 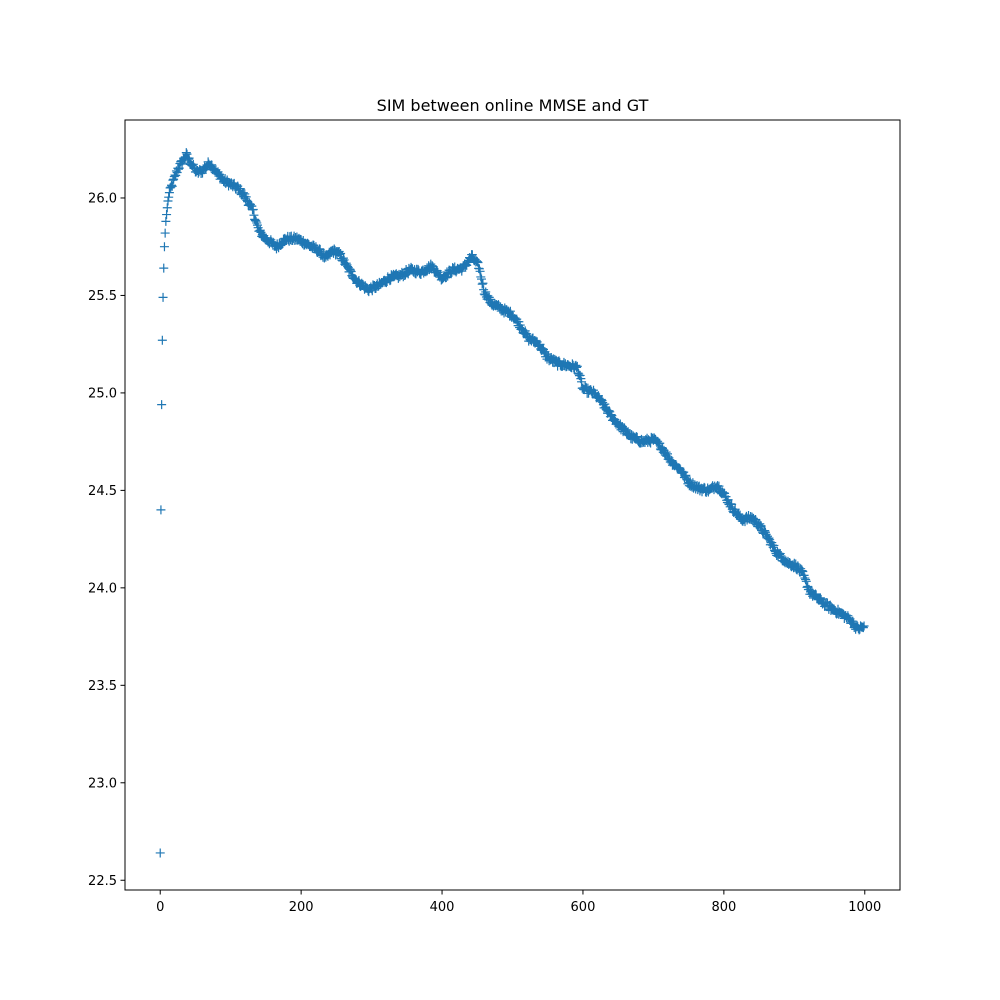 I want to click on y-tick-label: 24.0, so click(x=102, y=588).